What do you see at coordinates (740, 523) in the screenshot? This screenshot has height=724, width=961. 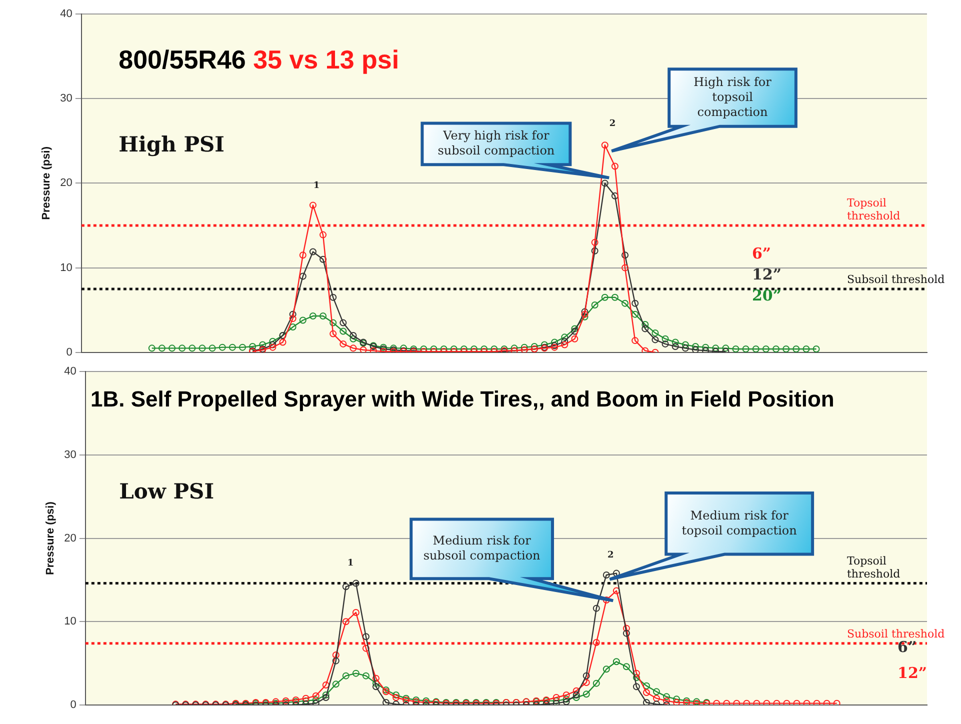 I see `annotation: Medium risk for topsoil compaction` at bounding box center [740, 523].